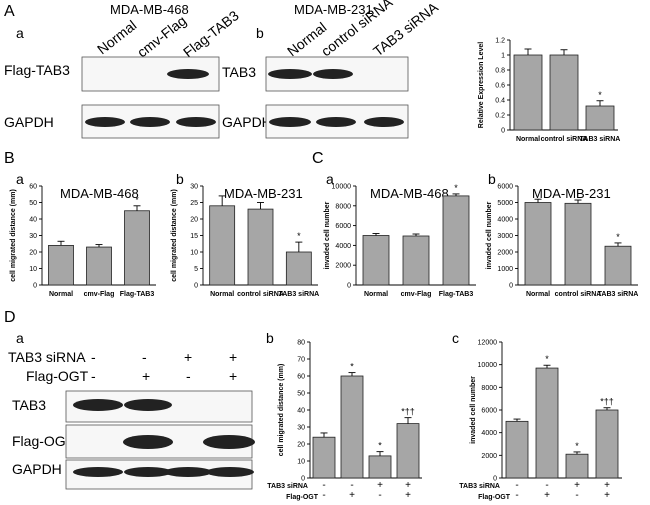 The width and height of the screenshot is (650, 505). What do you see at coordinates (10, 317) in the screenshot?
I see `panel-D-letter: D` at bounding box center [10, 317].